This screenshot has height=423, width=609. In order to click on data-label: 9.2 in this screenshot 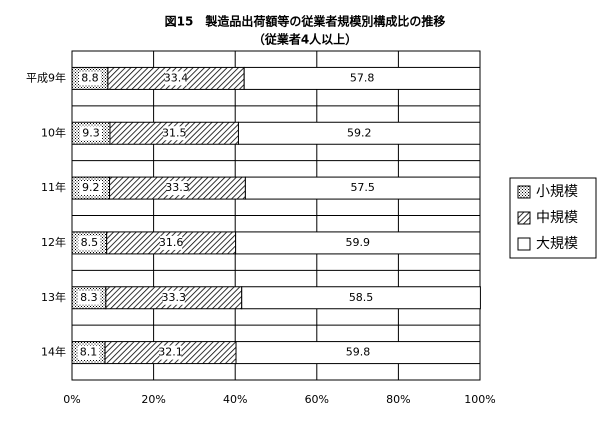, I will do `click(91, 187)`.